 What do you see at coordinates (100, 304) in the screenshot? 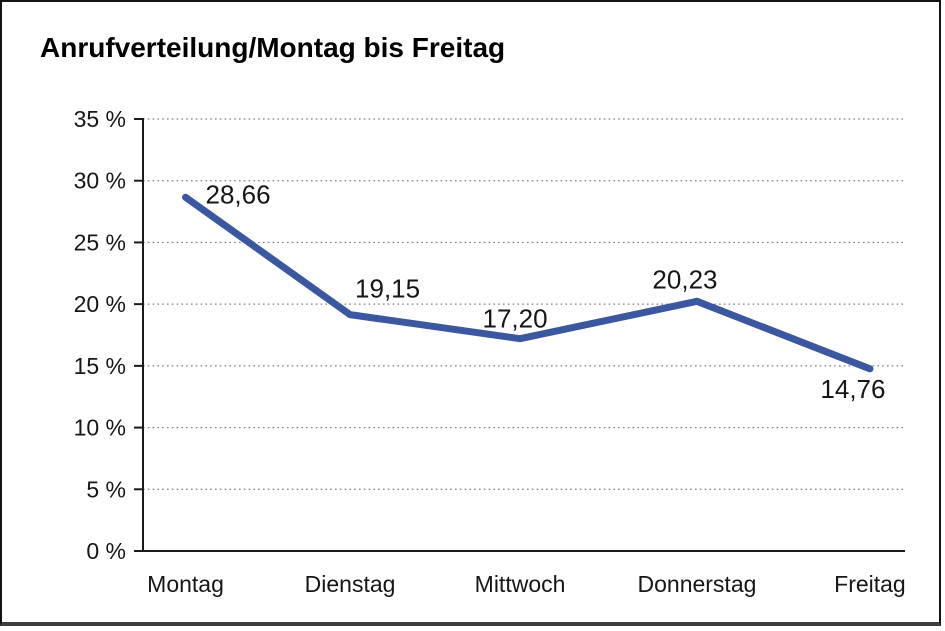
I see `y-tick-label: 20 %` at bounding box center [100, 304].